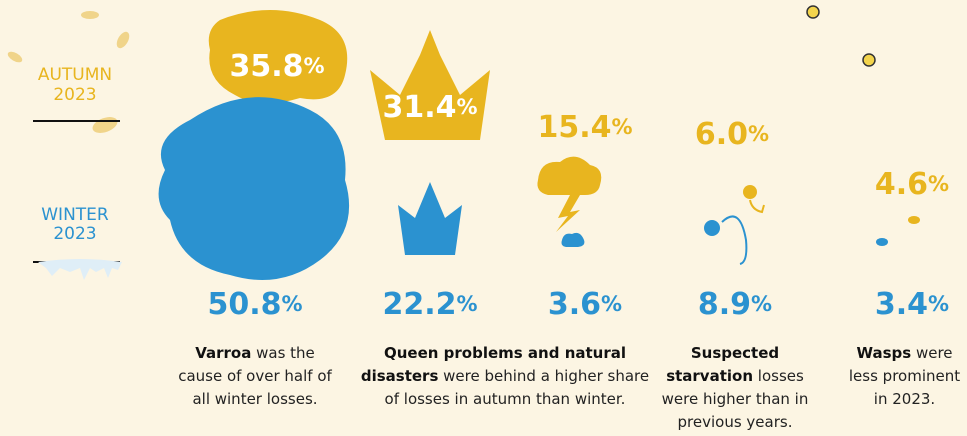 The image size is (967, 436). Describe the element at coordinates (429, 107) in the screenshot. I see `autumn-percent: 31.4%` at that location.